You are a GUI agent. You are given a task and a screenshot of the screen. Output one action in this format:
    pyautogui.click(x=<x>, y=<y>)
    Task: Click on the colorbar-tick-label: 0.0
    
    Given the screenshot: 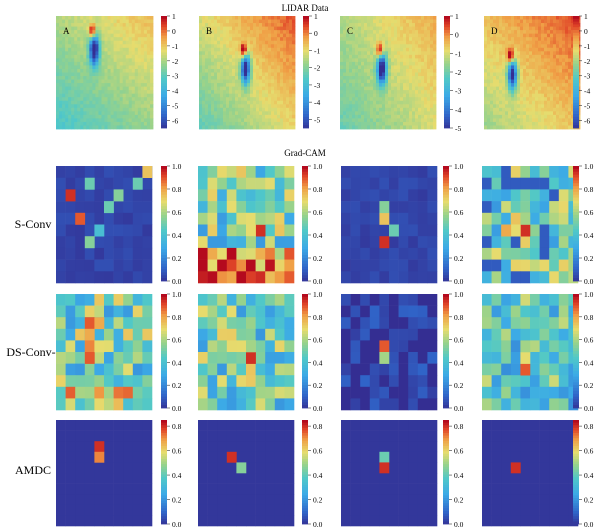 What is the action you would take?
    pyautogui.click(x=177, y=281)
    